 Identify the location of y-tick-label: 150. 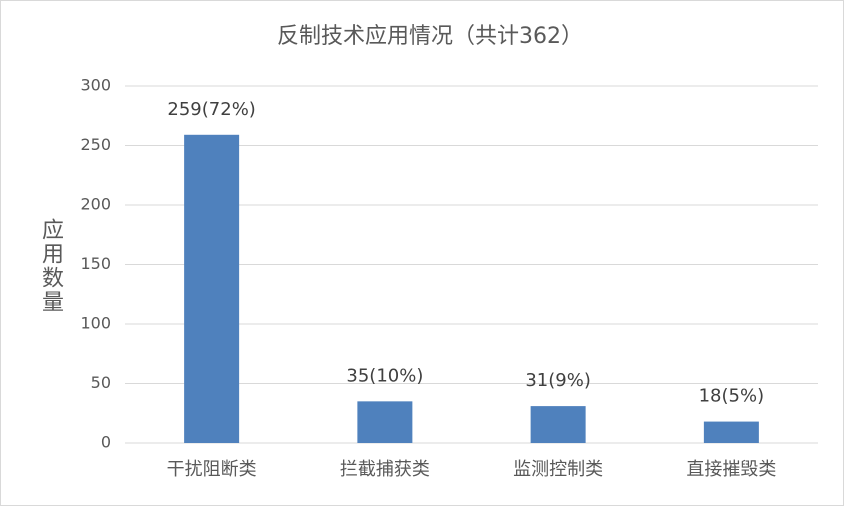
(95, 263).